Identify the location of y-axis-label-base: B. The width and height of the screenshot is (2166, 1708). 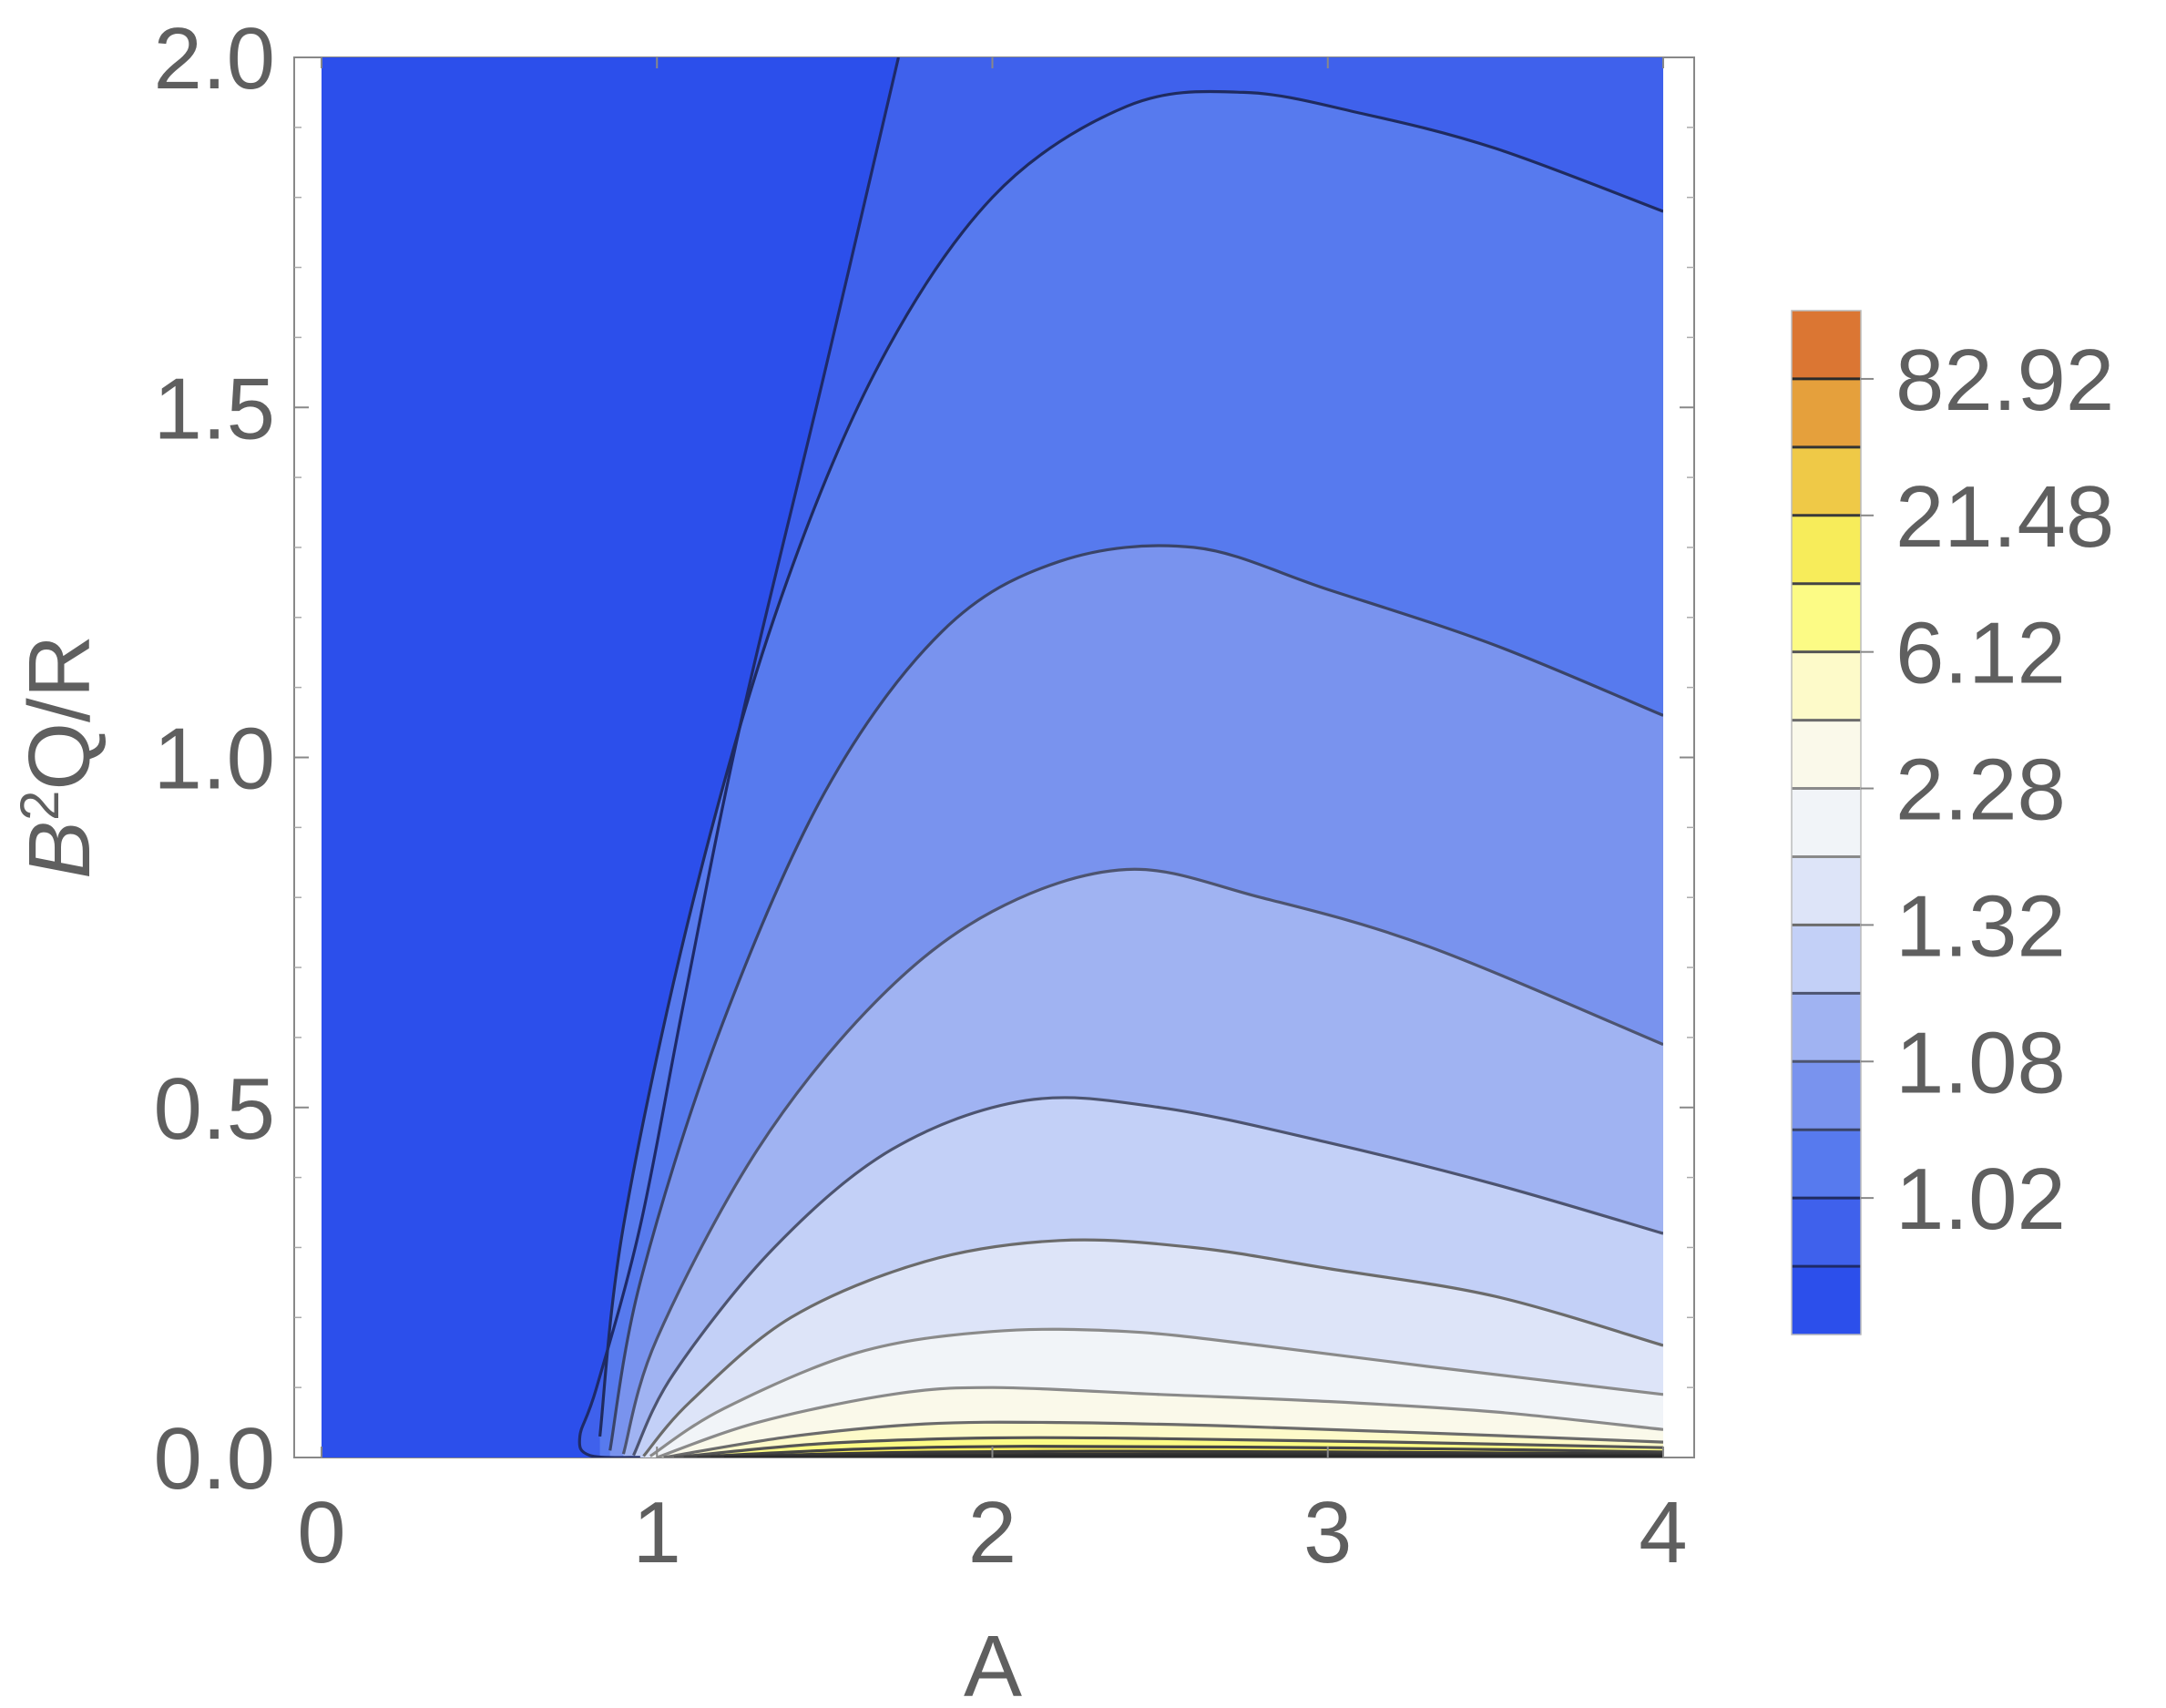
(59, 850).